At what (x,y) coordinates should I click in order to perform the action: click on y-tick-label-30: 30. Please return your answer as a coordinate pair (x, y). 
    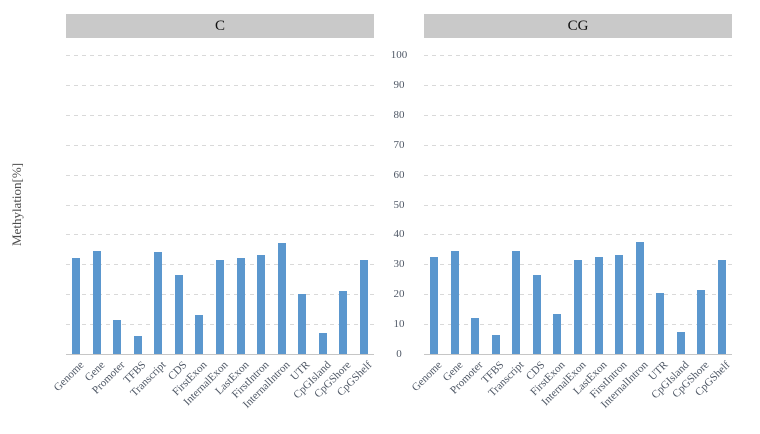
    Looking at the image, I should click on (399, 264).